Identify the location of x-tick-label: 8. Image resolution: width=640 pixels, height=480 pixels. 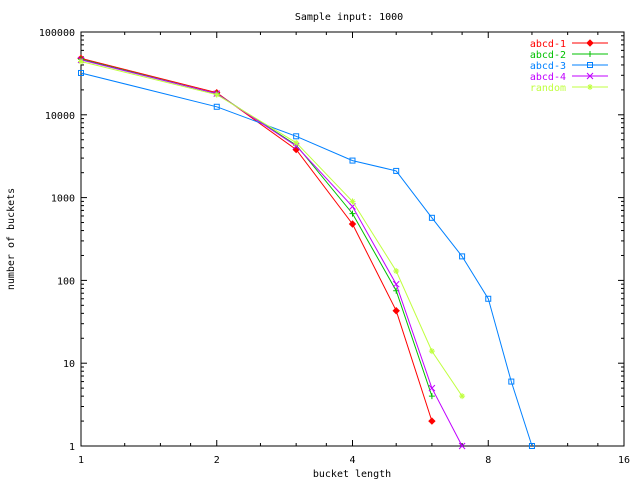
(488, 460).